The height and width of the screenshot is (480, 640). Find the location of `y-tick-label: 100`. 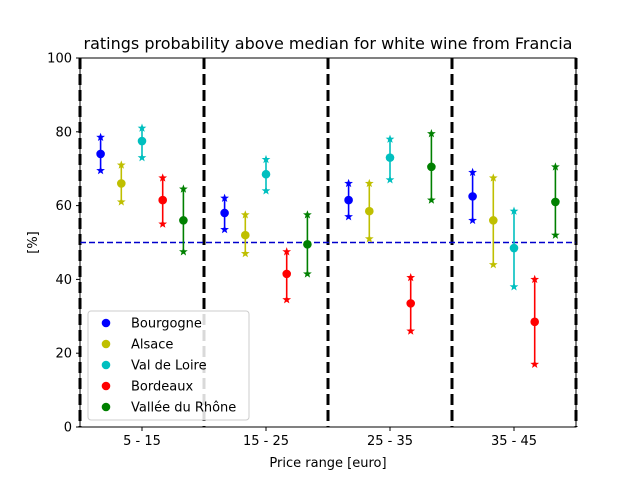

y-tick-label: 100 is located at coordinates (59, 59).